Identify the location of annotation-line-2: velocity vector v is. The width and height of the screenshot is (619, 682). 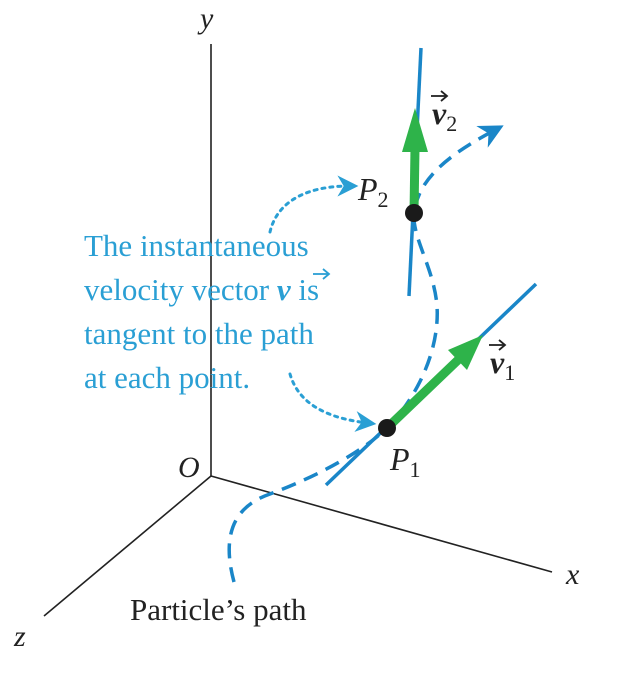
(201, 289).